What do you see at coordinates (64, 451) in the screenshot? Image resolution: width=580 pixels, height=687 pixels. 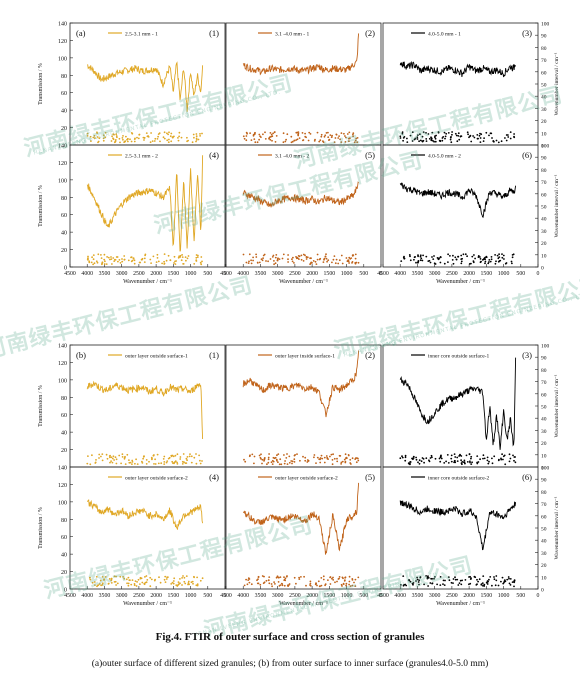 I see `y-tick-label: 20` at bounding box center [64, 451].